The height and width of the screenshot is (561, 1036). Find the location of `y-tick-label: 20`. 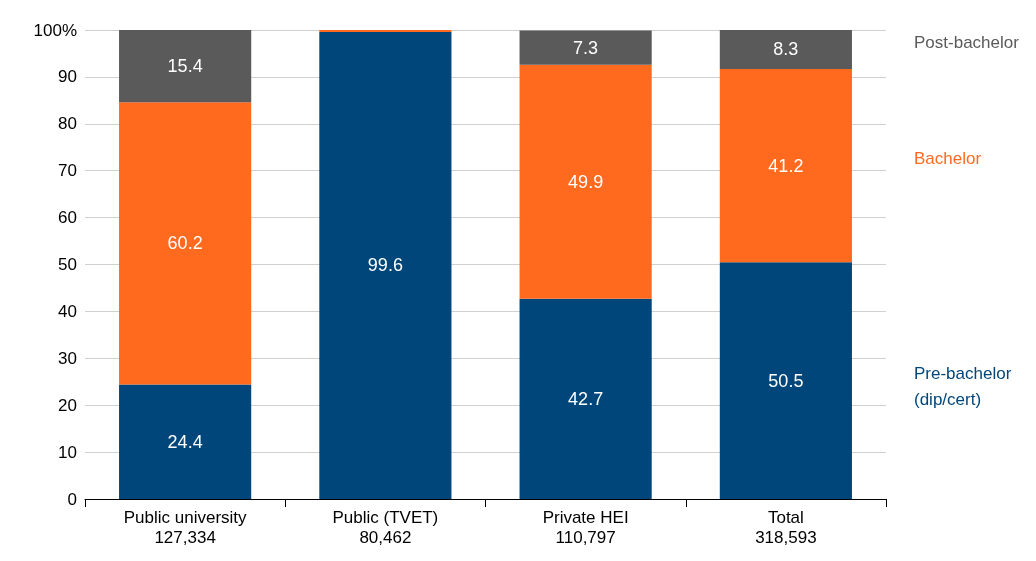

y-tick-label: 20 is located at coordinates (67, 405).